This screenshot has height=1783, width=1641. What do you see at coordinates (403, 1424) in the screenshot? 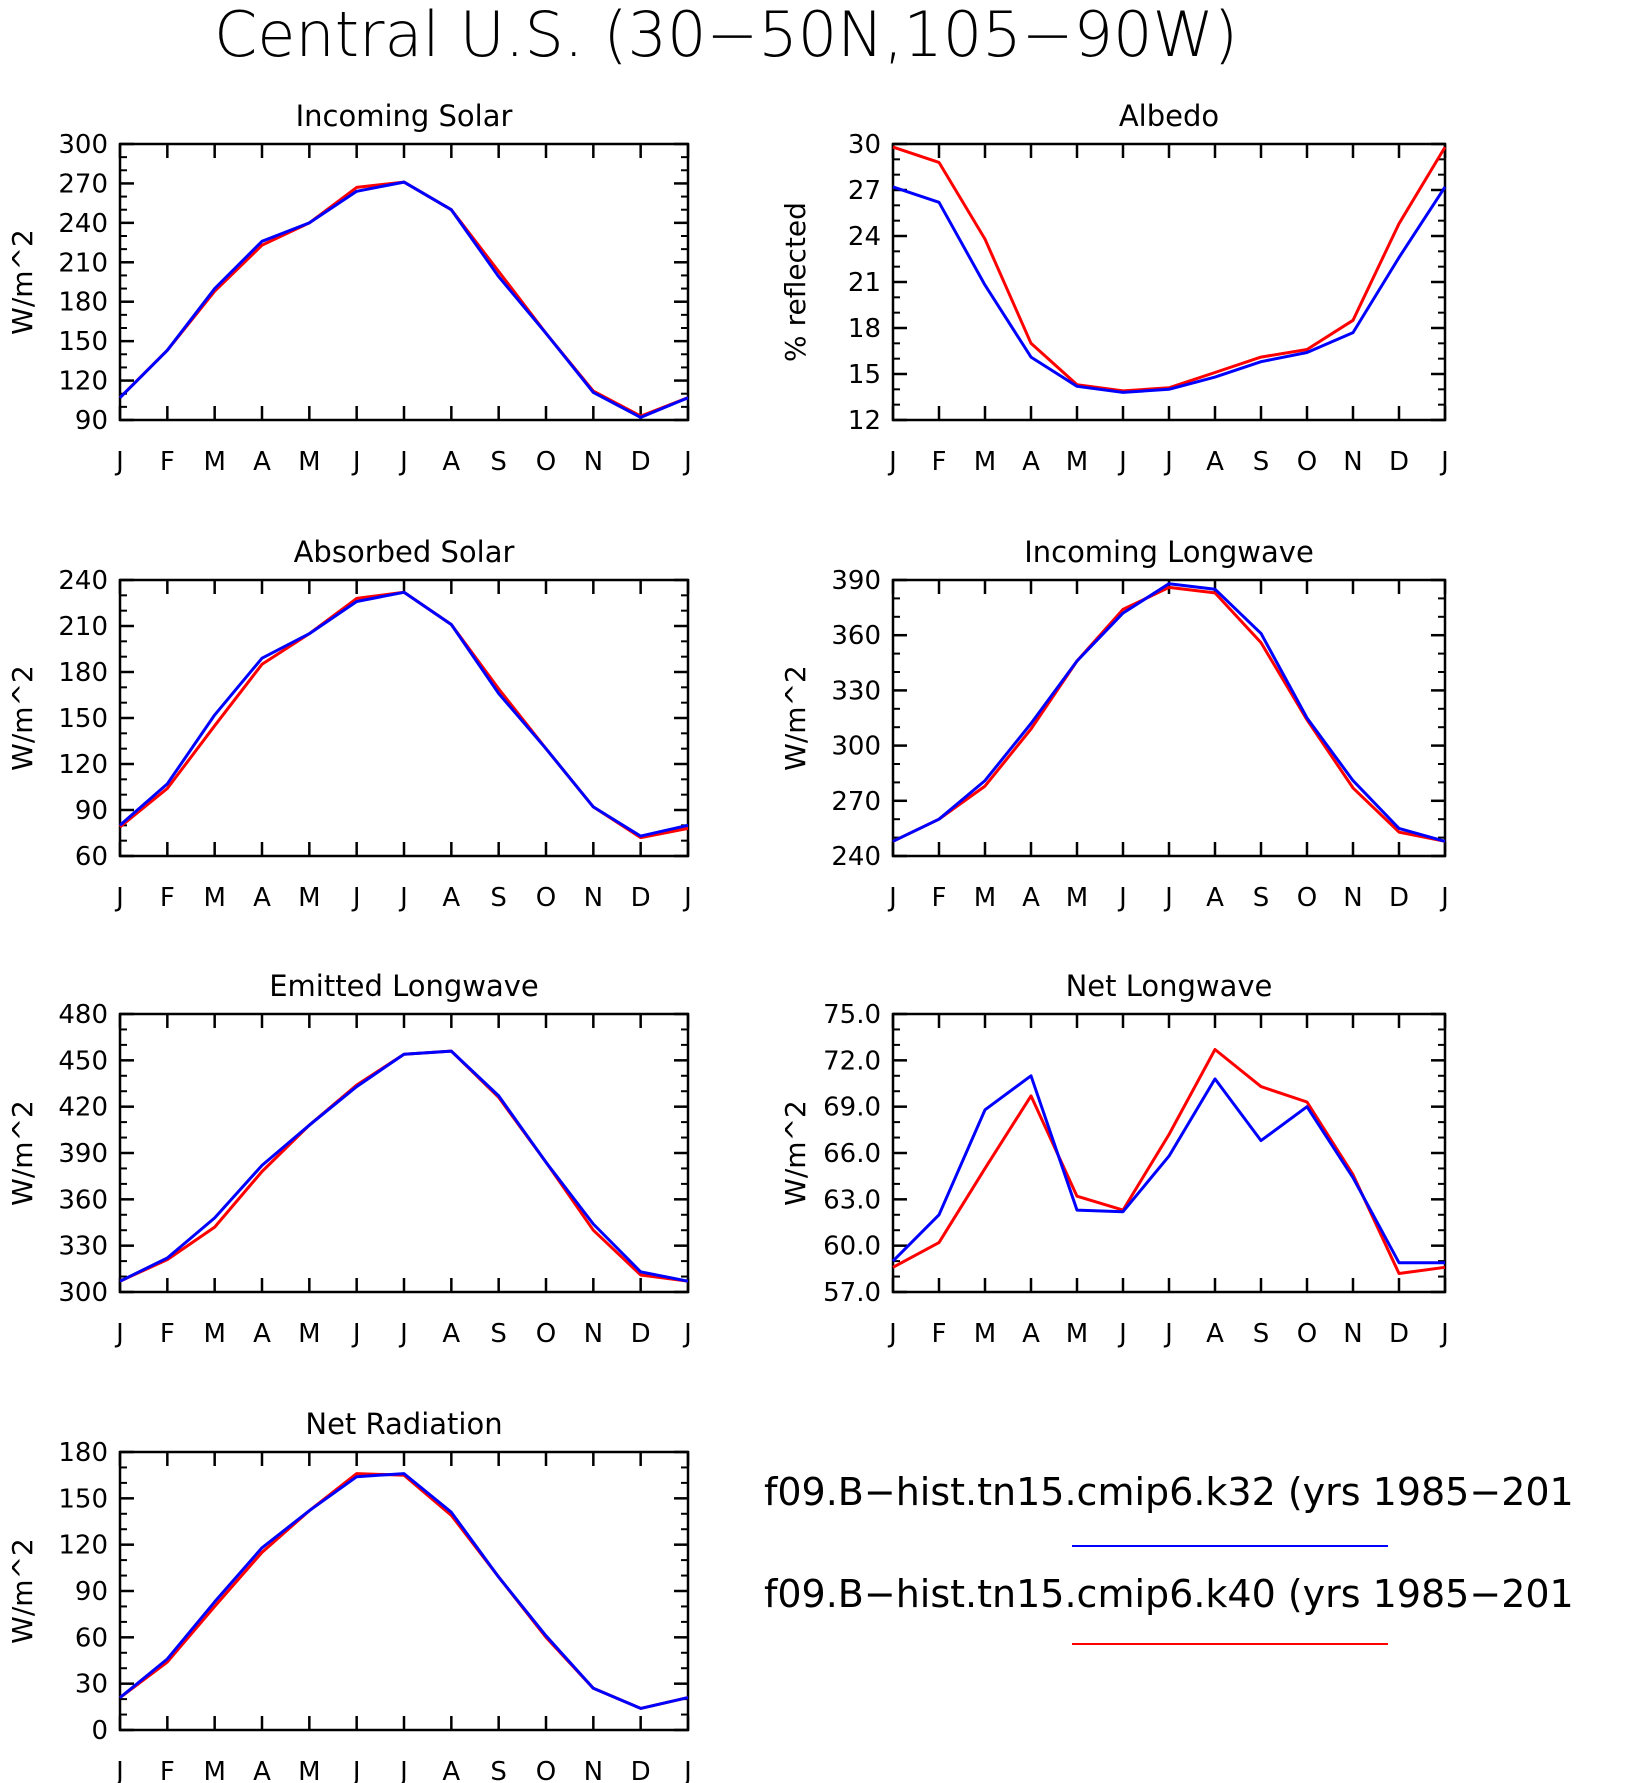
I see `panel-title: Net Radiation` at bounding box center [403, 1424].